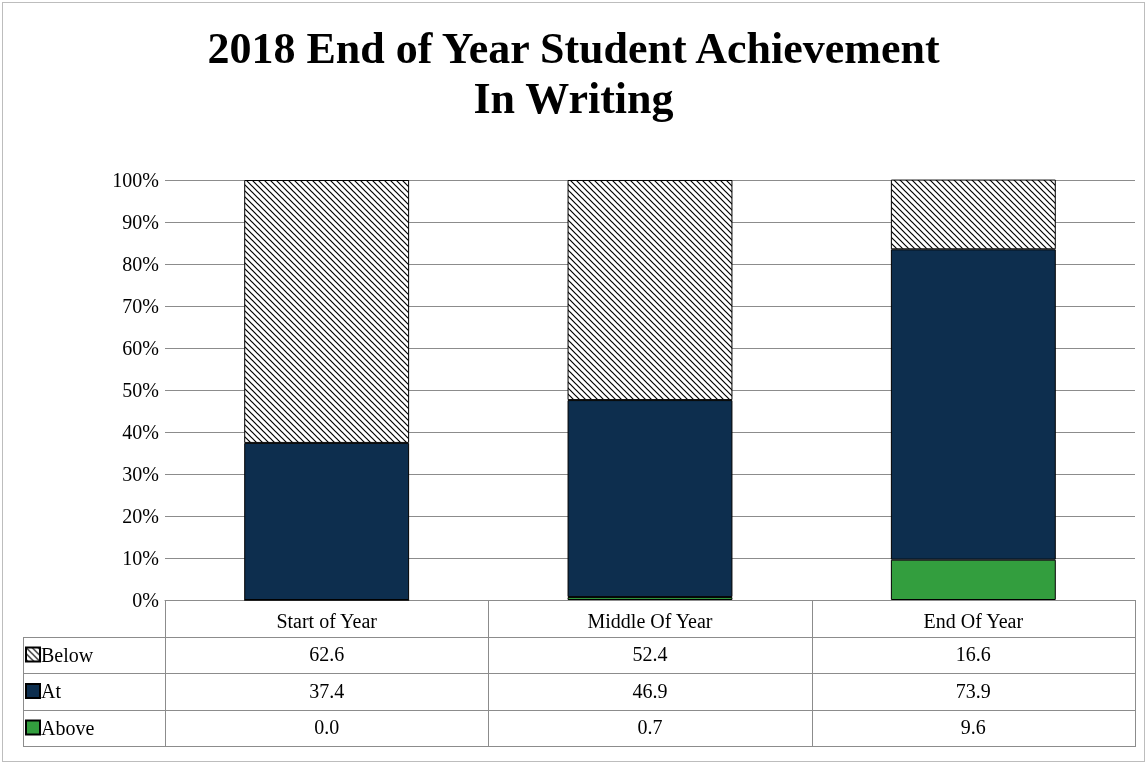 Image resolution: width=1147 pixels, height=764 pixels. I want to click on data-label: 73.9, so click(973, 691).